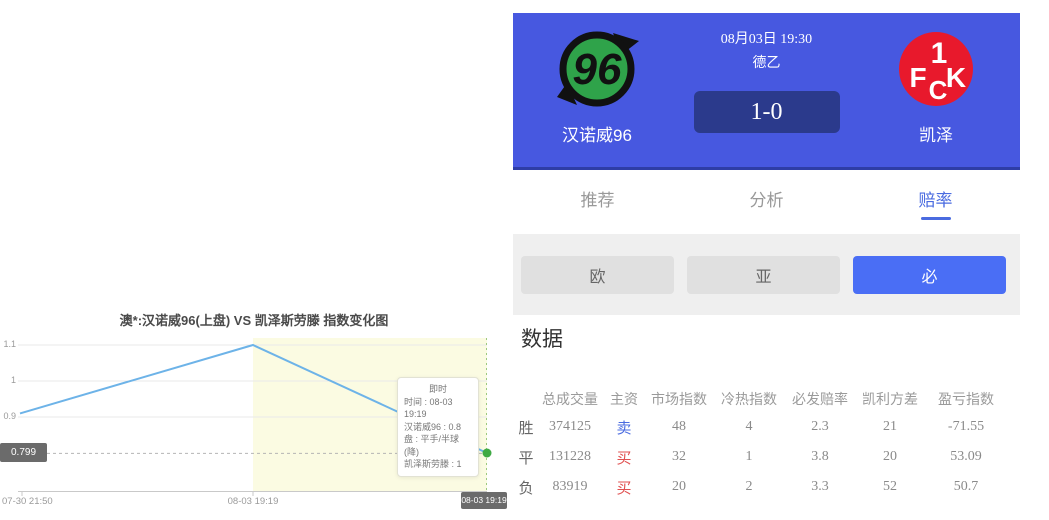 The height and width of the screenshot is (520, 1049). What do you see at coordinates (890, 486) in the screenshot?
I see `cell-kelly-variance: 52` at bounding box center [890, 486].